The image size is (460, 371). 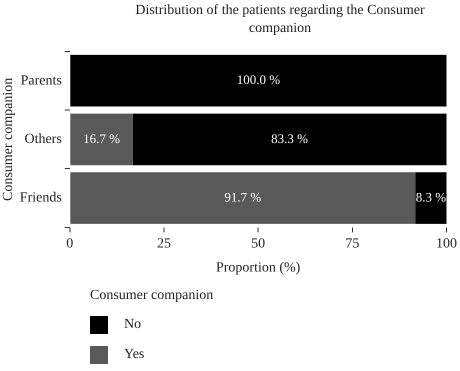 What do you see at coordinates (352, 244) in the screenshot?
I see `x-tick-label: 75` at bounding box center [352, 244].